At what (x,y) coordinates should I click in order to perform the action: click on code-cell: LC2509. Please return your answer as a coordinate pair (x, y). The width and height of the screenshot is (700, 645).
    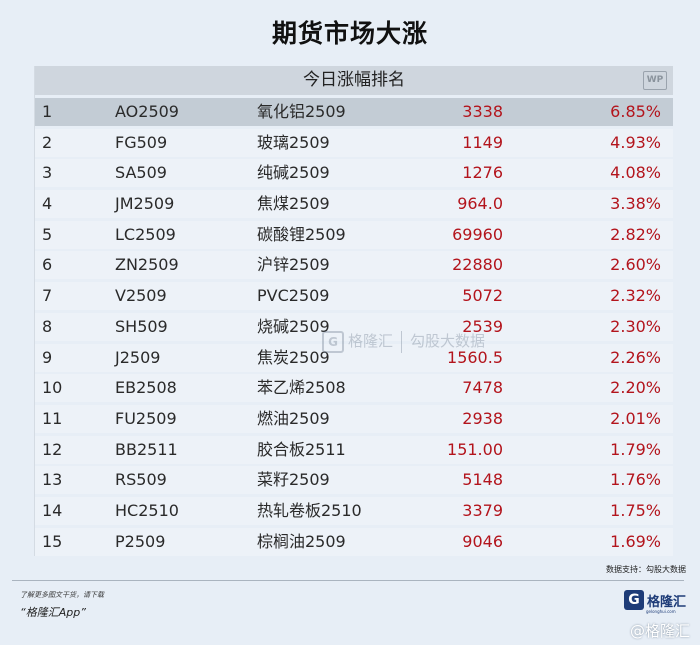
    Looking at the image, I should click on (145, 234).